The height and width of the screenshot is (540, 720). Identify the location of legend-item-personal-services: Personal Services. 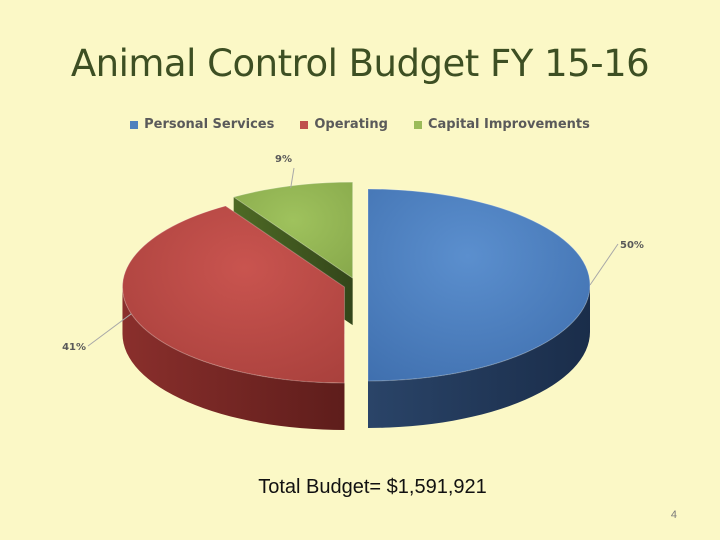
(202, 124).